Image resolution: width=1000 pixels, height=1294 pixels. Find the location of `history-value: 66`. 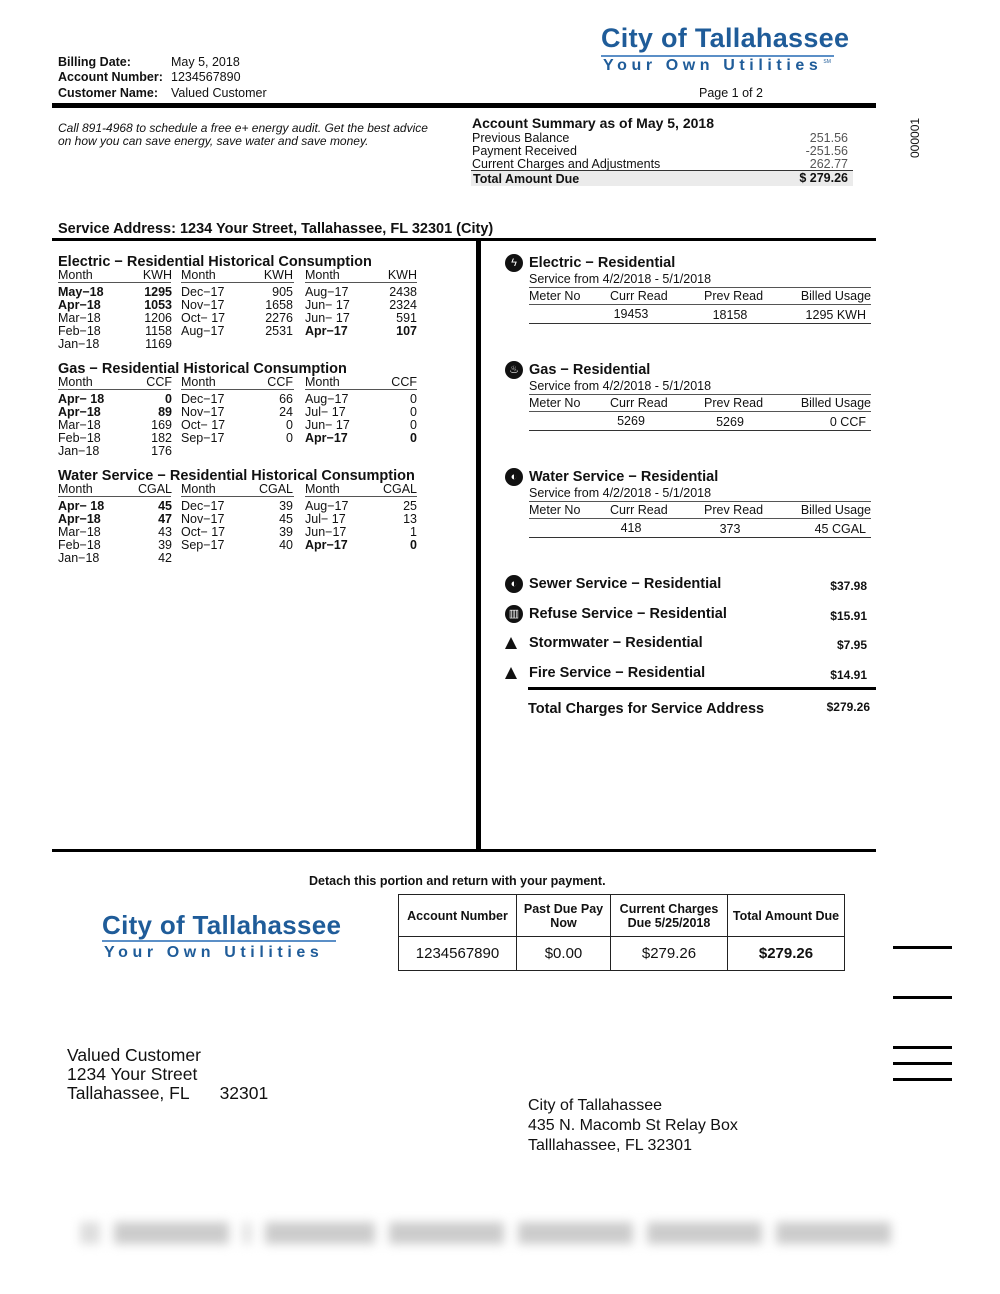

history-value: 66 is located at coordinates (286, 399).